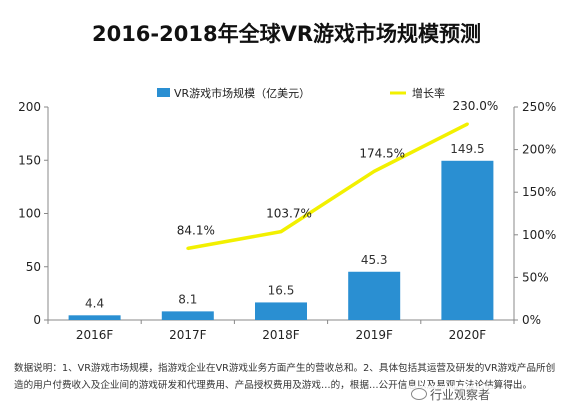 Image resolution: width=573 pixels, height=415 pixels. Describe the element at coordinates (163, 92) in the screenshot. I see `legend-bar-swatch` at that location.